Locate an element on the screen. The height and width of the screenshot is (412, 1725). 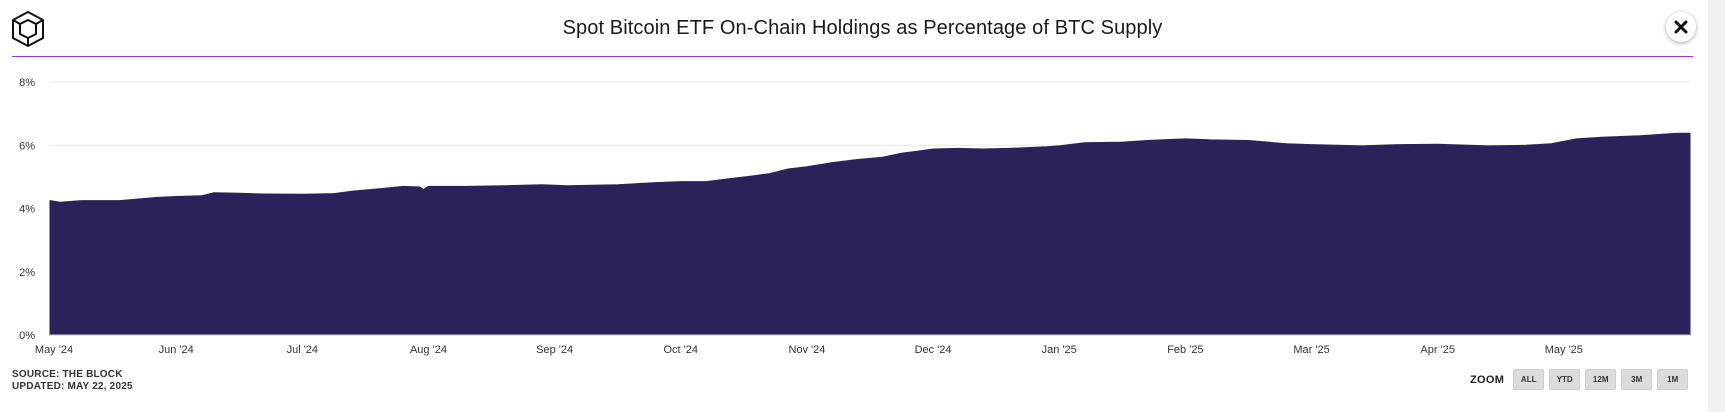
zoom-1m-button: 1M is located at coordinates (1673, 379).